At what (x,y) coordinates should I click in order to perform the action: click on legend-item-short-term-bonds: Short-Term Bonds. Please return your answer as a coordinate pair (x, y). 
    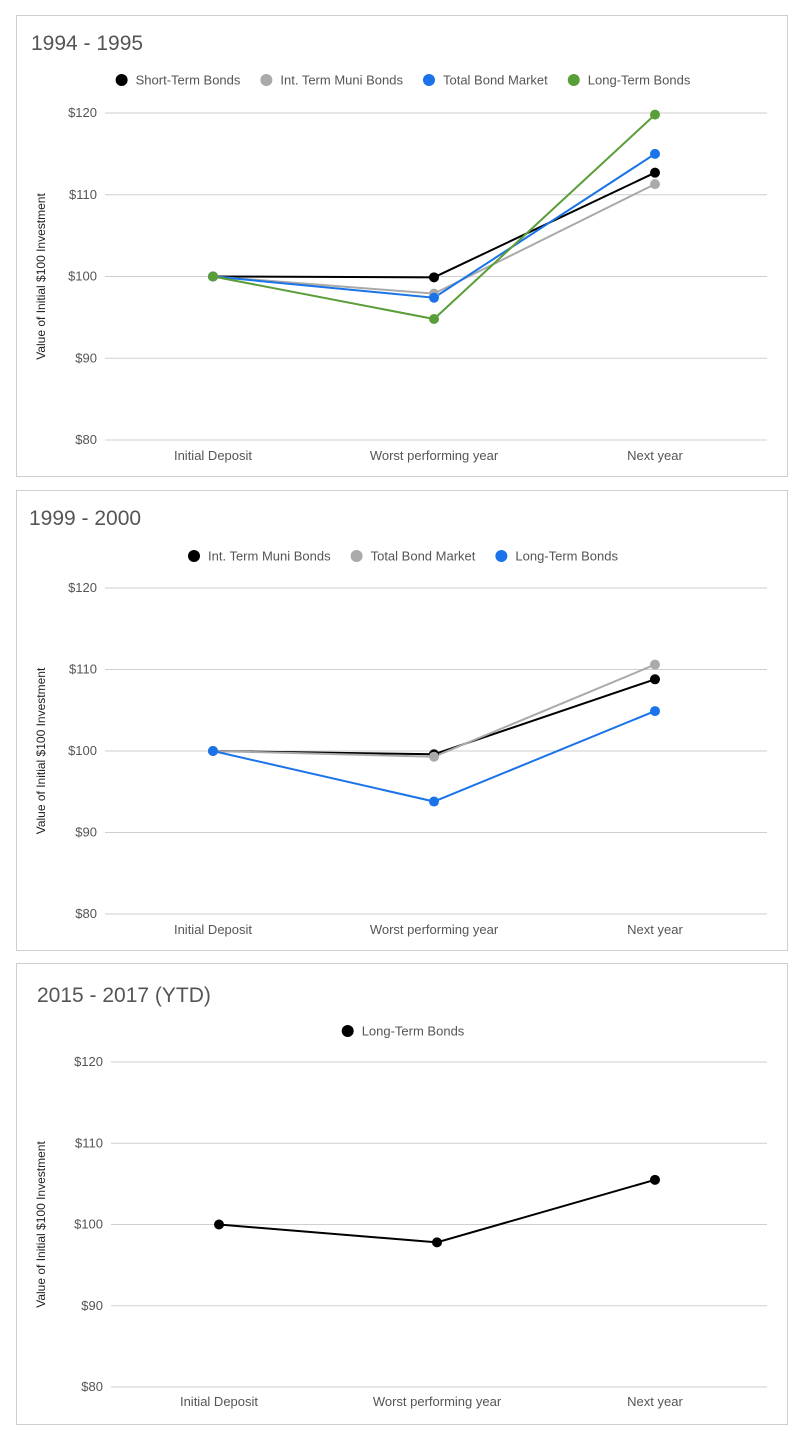
    Looking at the image, I should click on (178, 80).